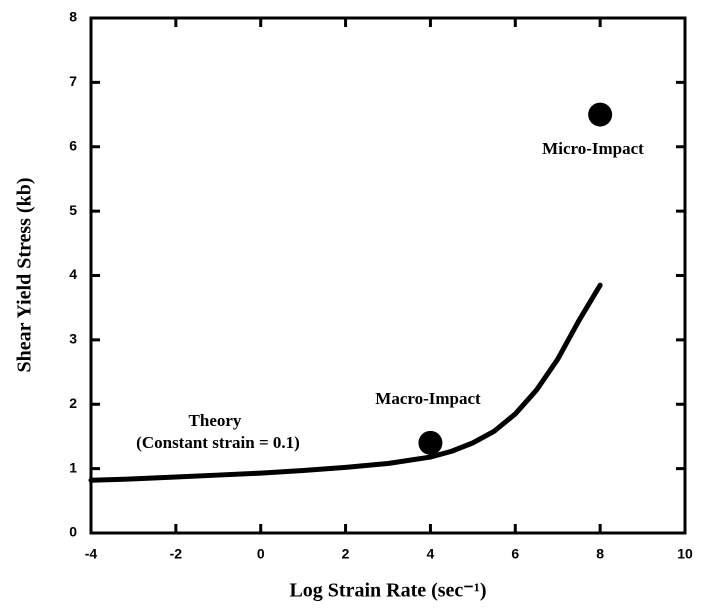 Image resolution: width=702 pixels, height=612 pixels. Describe the element at coordinates (73, 210) in the screenshot. I see `y-tick-label: 5` at that location.